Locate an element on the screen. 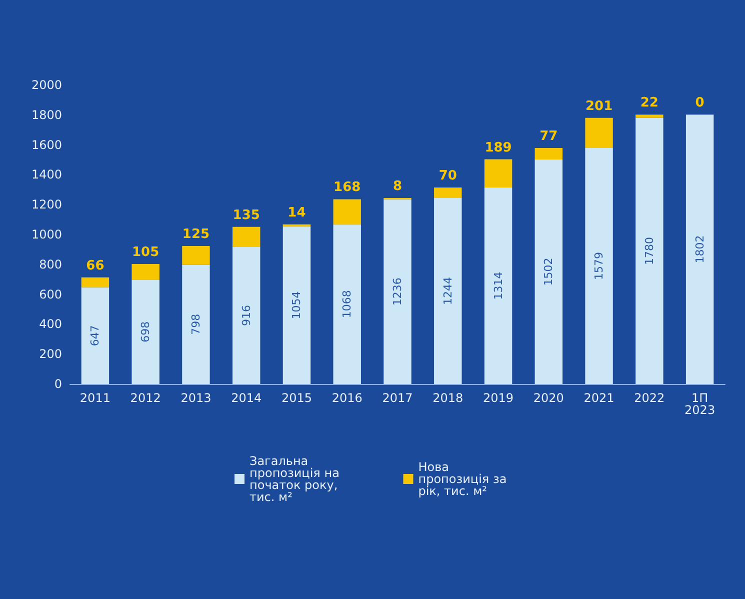 This screenshot has width=745, height=599. y-tick-label: 400 is located at coordinates (50, 324).